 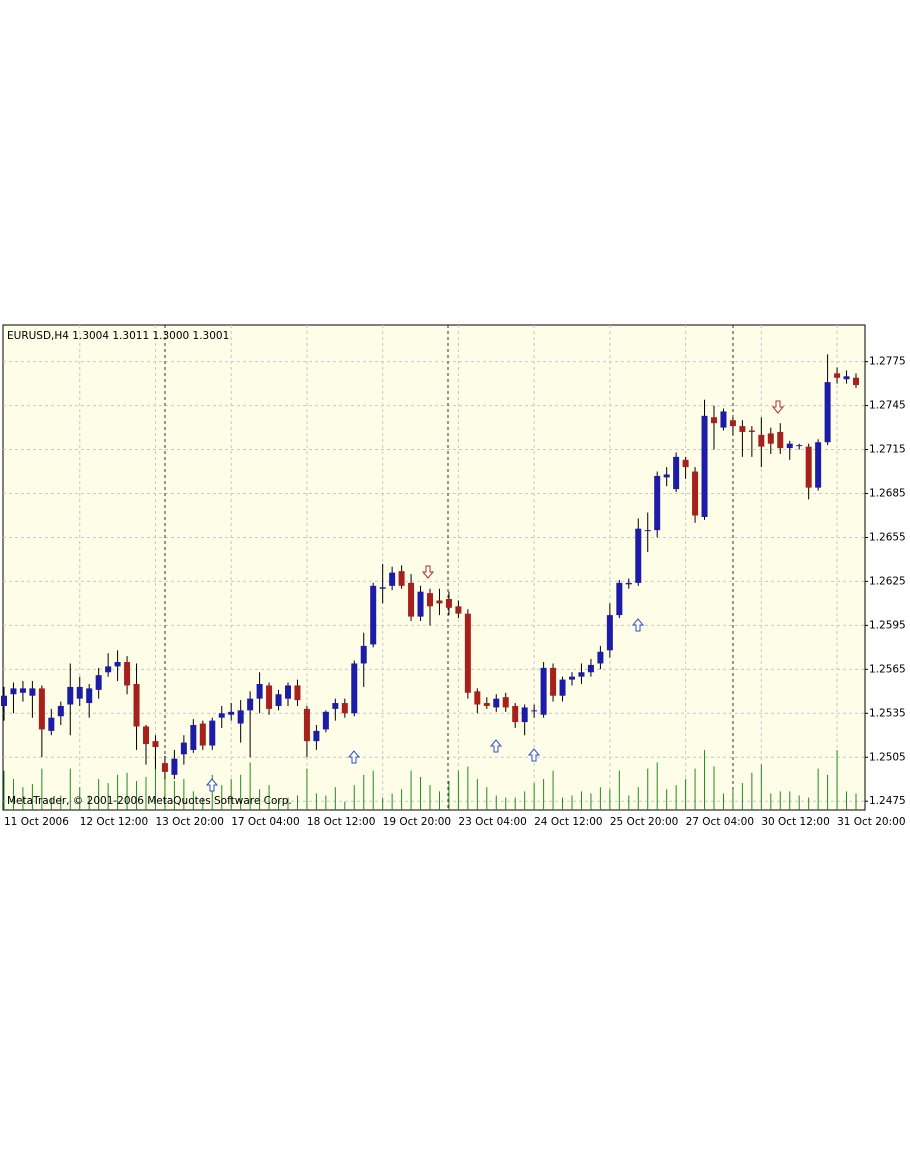 What do you see at coordinates (568, 822) in the screenshot?
I see `x-tick-label: 24 Oct 12:00` at bounding box center [568, 822].